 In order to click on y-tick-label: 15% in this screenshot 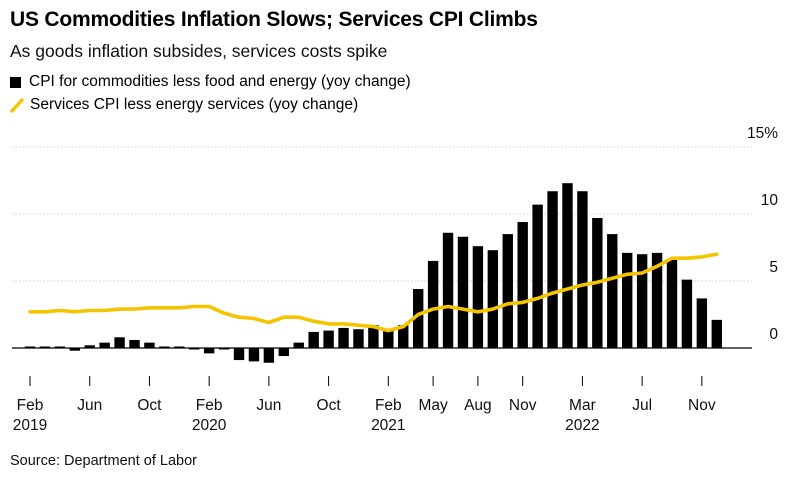, I will do `click(762, 133)`.